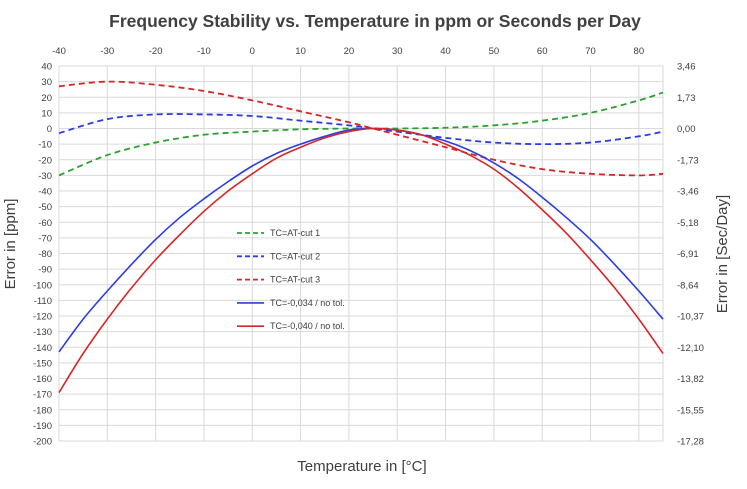  What do you see at coordinates (688, 223) in the screenshot?
I see `y2-tick-label: -5,18` at bounding box center [688, 223].